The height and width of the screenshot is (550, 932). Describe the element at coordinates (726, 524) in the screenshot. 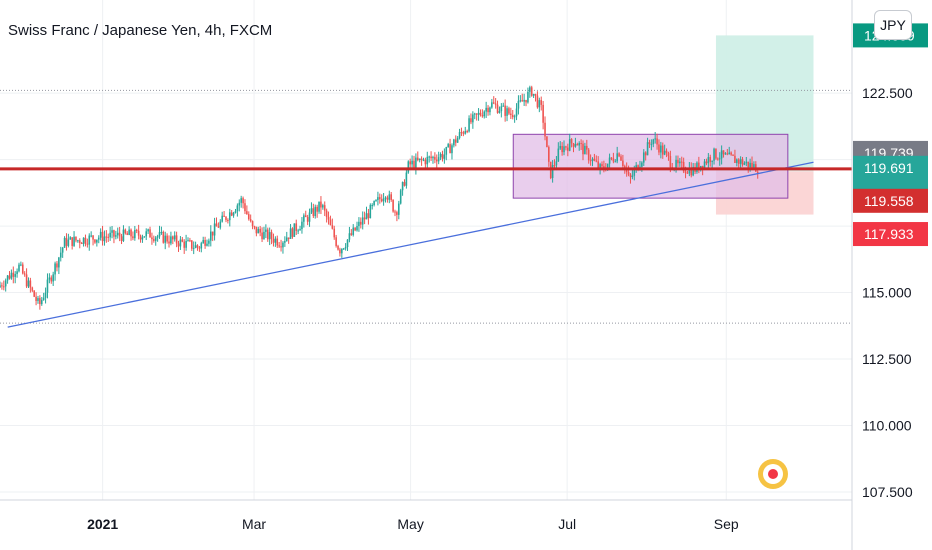

I see `x-tick-label: Sep` at that location.